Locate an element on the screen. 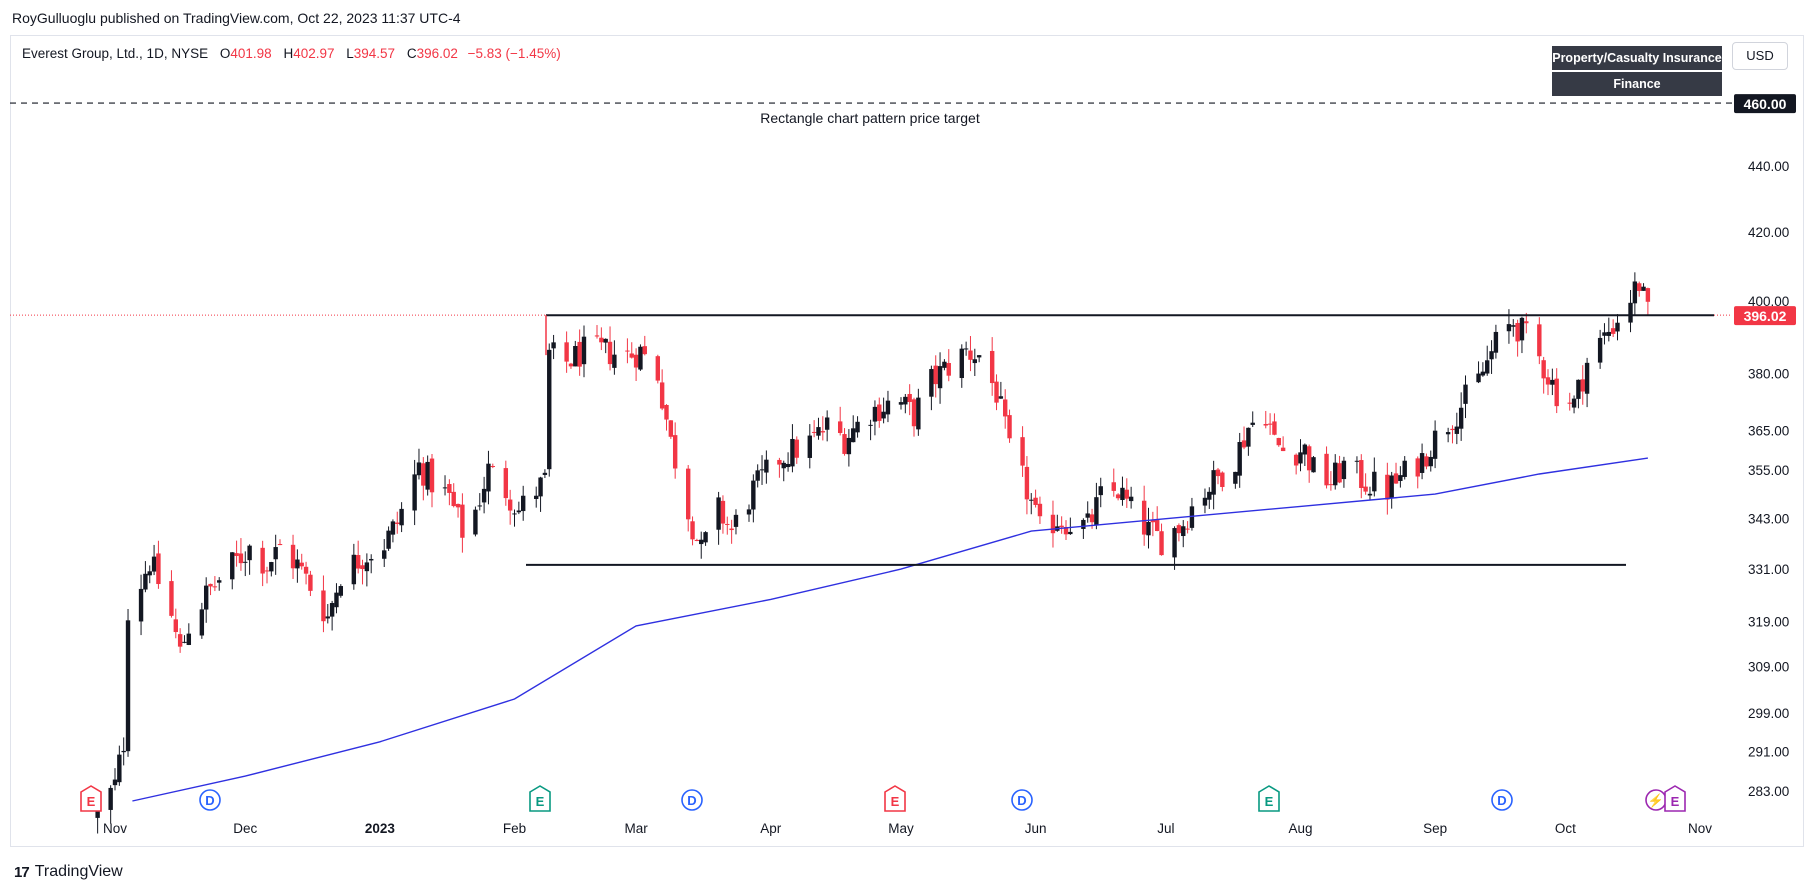 This screenshot has height=896, width=1814. x-tick-label: Aug is located at coordinates (1300, 828).